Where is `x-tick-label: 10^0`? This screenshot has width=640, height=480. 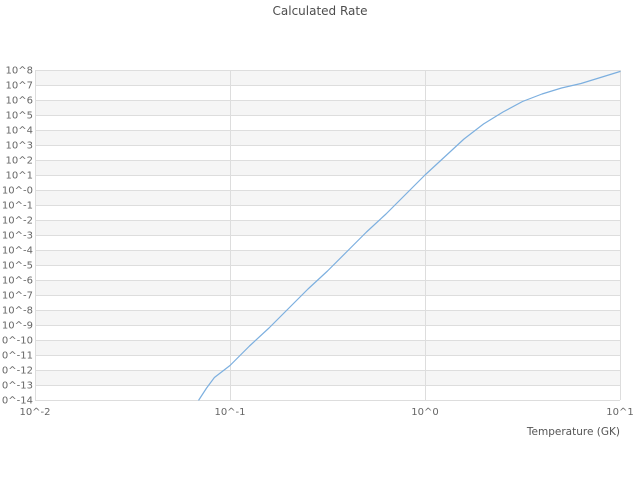 x-tick-label: 10^0 is located at coordinates (424, 412).